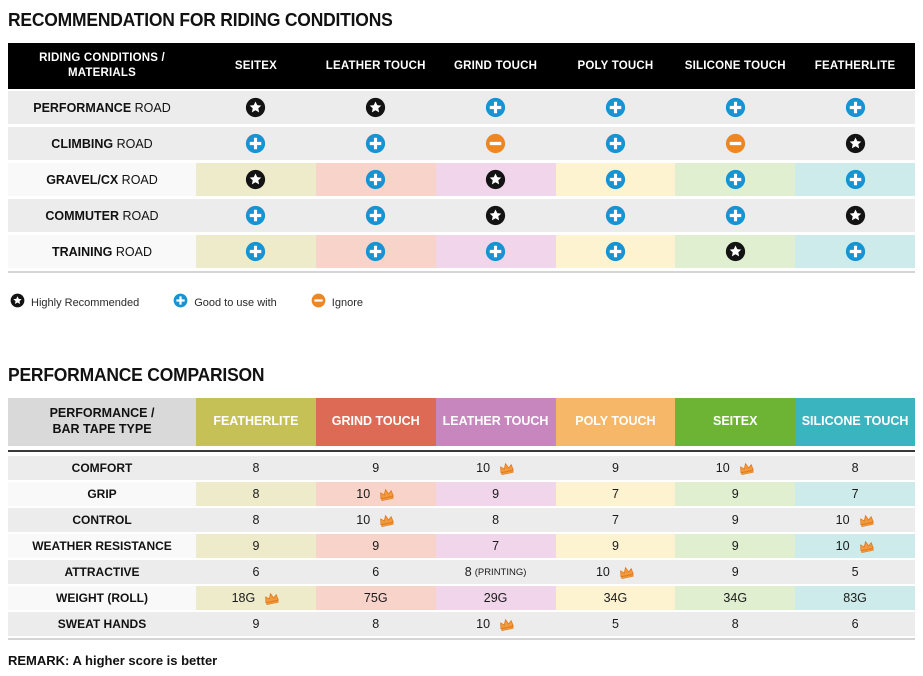  What do you see at coordinates (256, 598) in the screenshot?
I see `score-value: 18G` at bounding box center [256, 598].